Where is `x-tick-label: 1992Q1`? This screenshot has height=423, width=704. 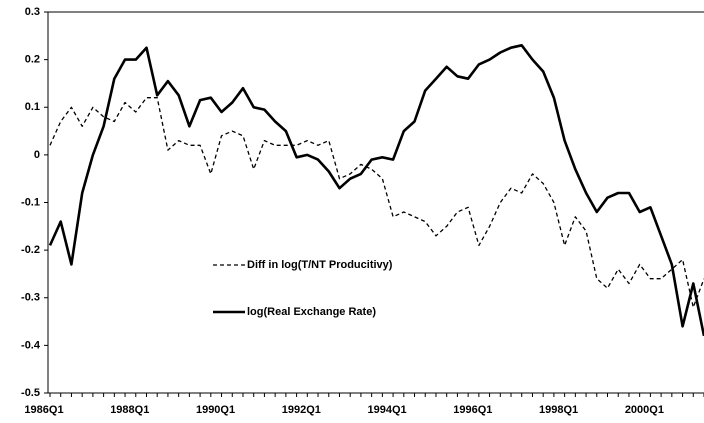
x-tick-label: 1992Q1 is located at coordinates (301, 410).